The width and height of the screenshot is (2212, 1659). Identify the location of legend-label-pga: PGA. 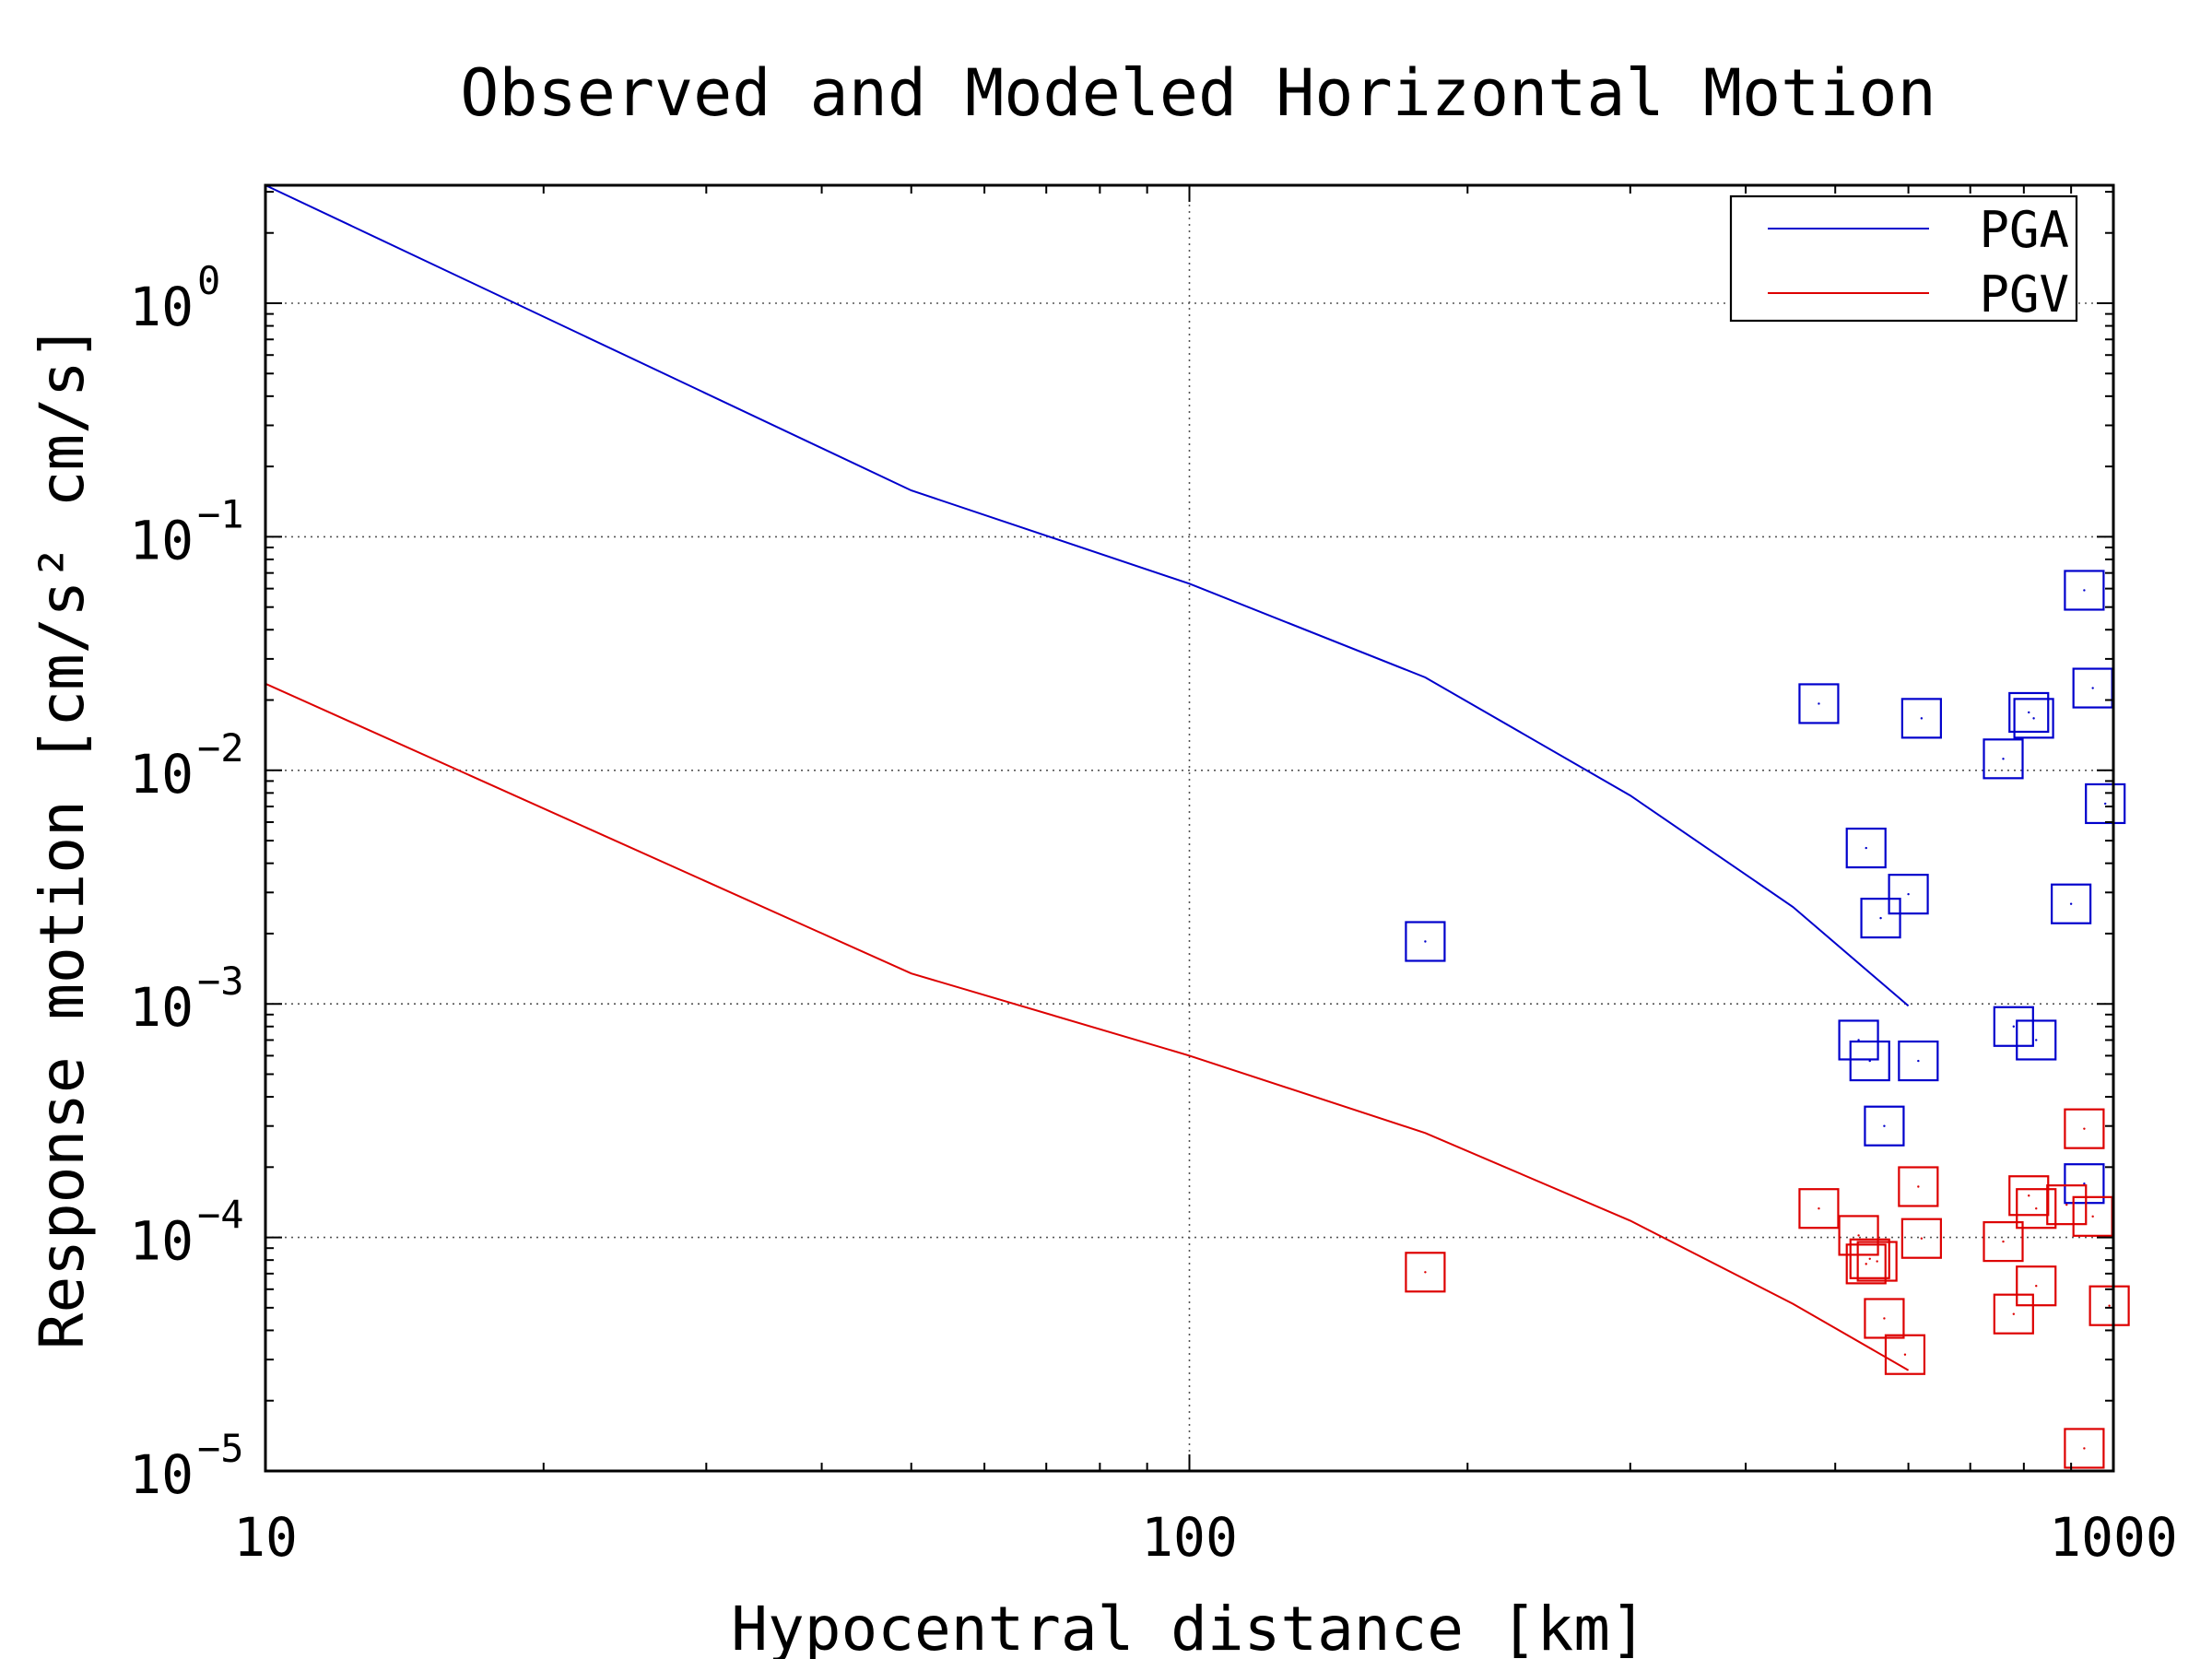
(2024, 230).